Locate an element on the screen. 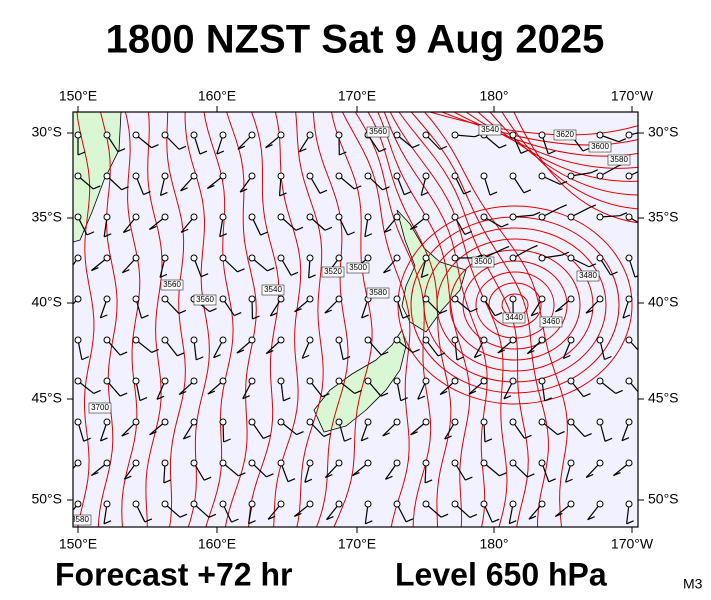  contour-ring is located at coordinates (515, 305).